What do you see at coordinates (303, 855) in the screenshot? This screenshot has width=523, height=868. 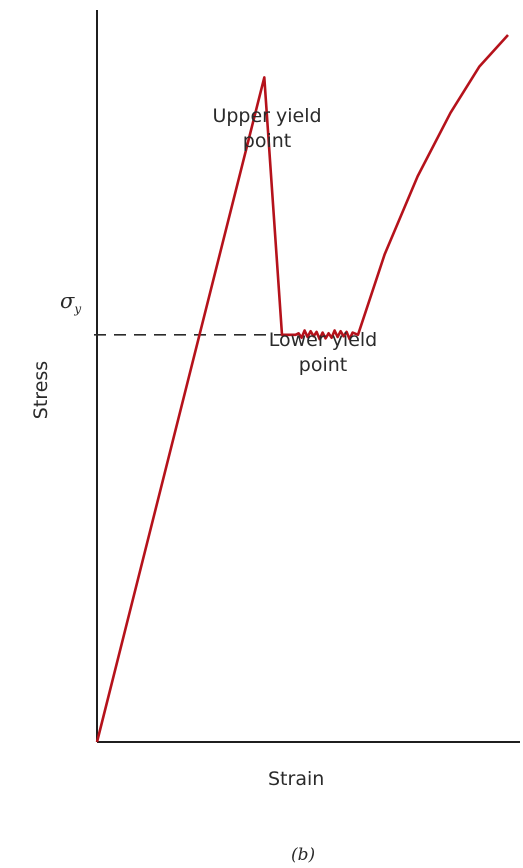 I see `figure-caption: (b)` at bounding box center [303, 855].